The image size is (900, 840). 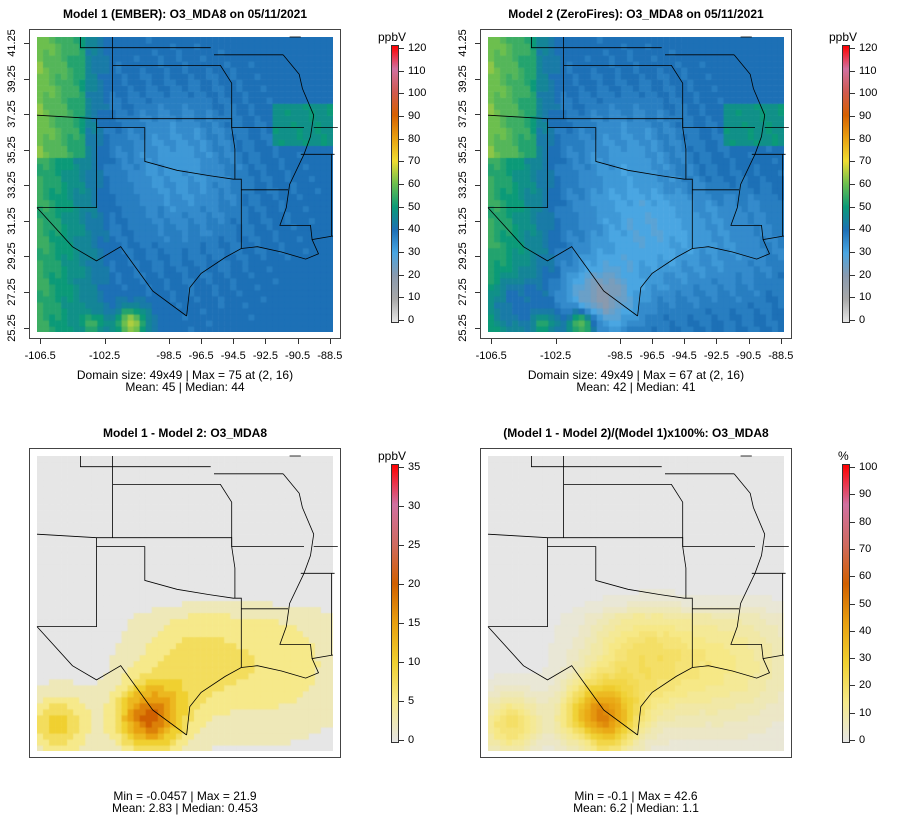 What do you see at coordinates (12, 43) in the screenshot?
I see `y-axis-tick-label: 41.25` at bounding box center [12, 43].